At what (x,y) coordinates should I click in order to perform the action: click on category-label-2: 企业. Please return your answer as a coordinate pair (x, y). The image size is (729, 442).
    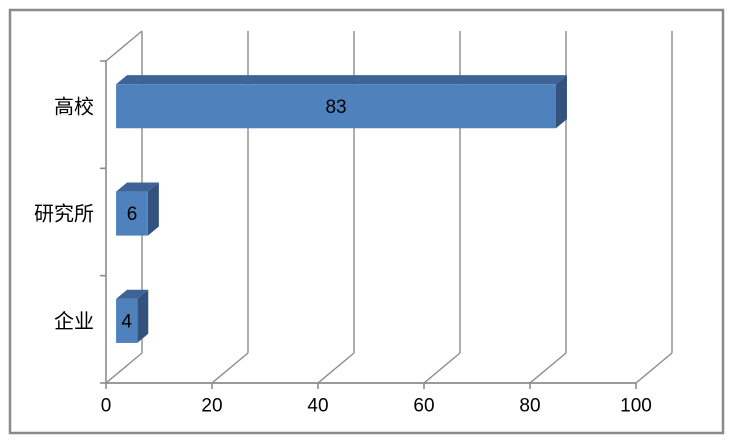
    Looking at the image, I should click on (74, 321).